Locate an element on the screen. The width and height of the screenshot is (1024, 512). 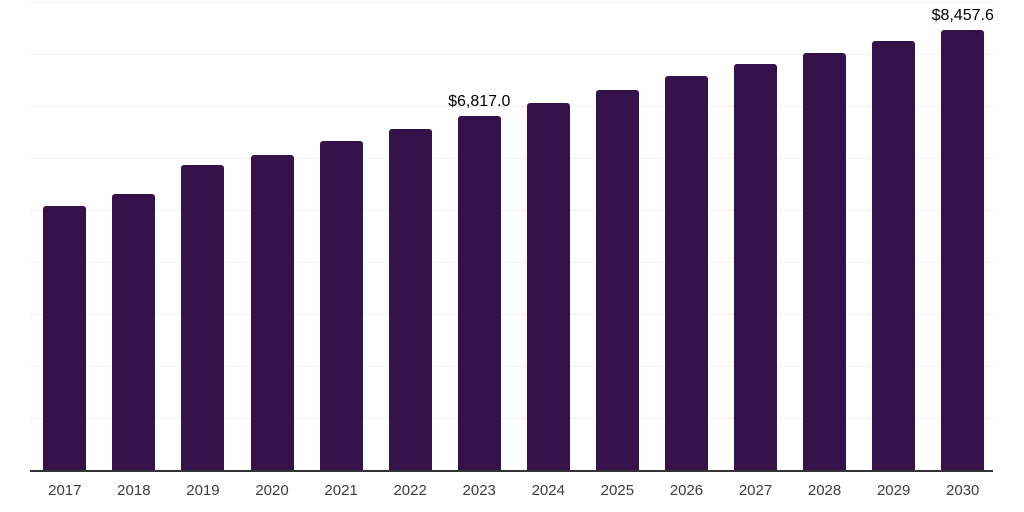
x-tick-2025: 2025 is located at coordinates (617, 490).